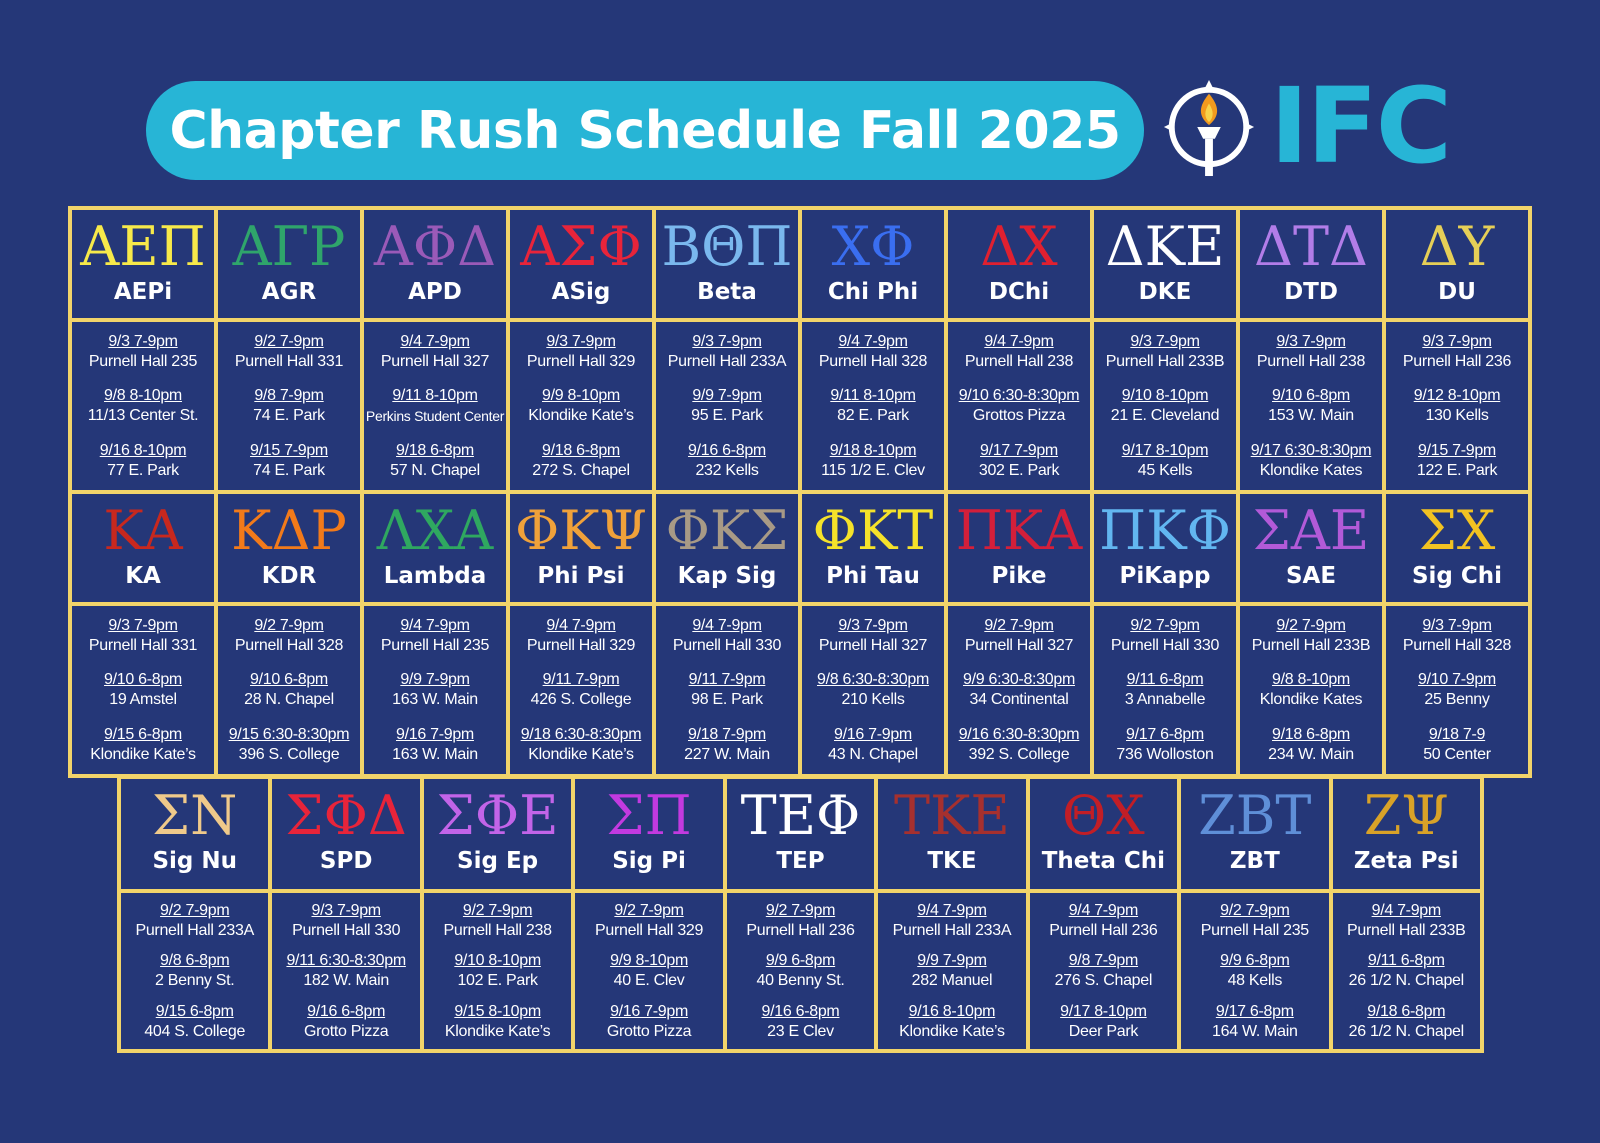  I want to click on greek-letters: ΣΠ, so click(649, 815).